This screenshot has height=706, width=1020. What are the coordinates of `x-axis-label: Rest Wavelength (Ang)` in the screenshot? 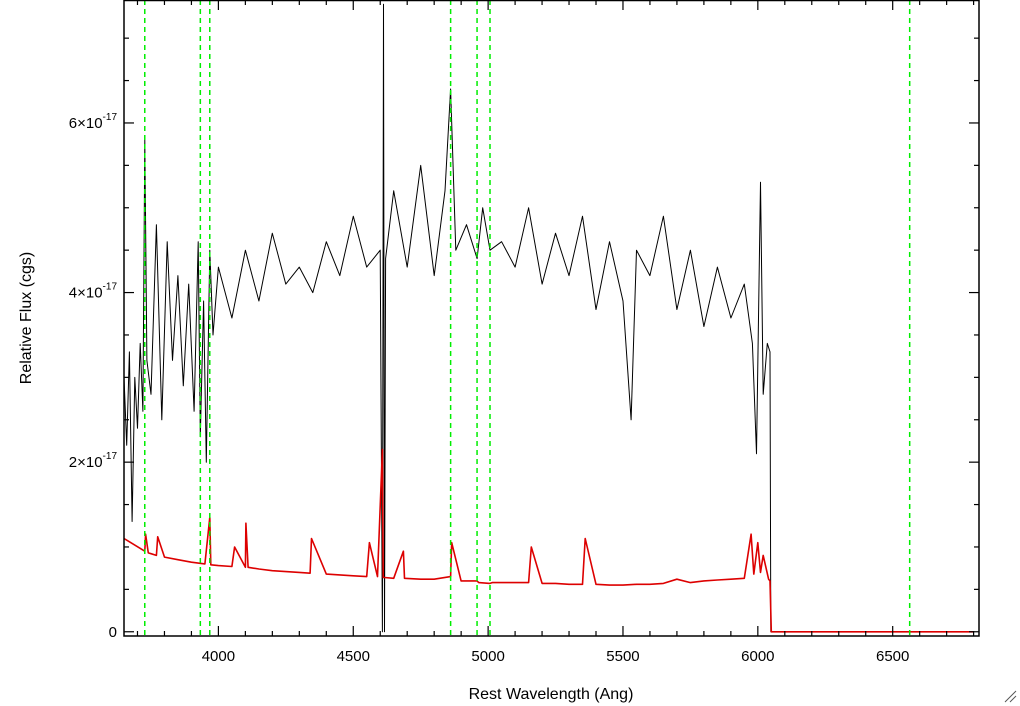 It's located at (551, 694).